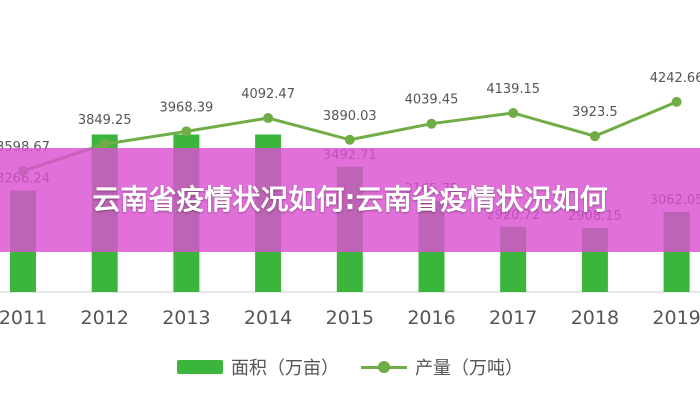 This screenshot has width=700, height=400. What do you see at coordinates (513, 112) in the screenshot?
I see `line-point-2017` at bounding box center [513, 112].